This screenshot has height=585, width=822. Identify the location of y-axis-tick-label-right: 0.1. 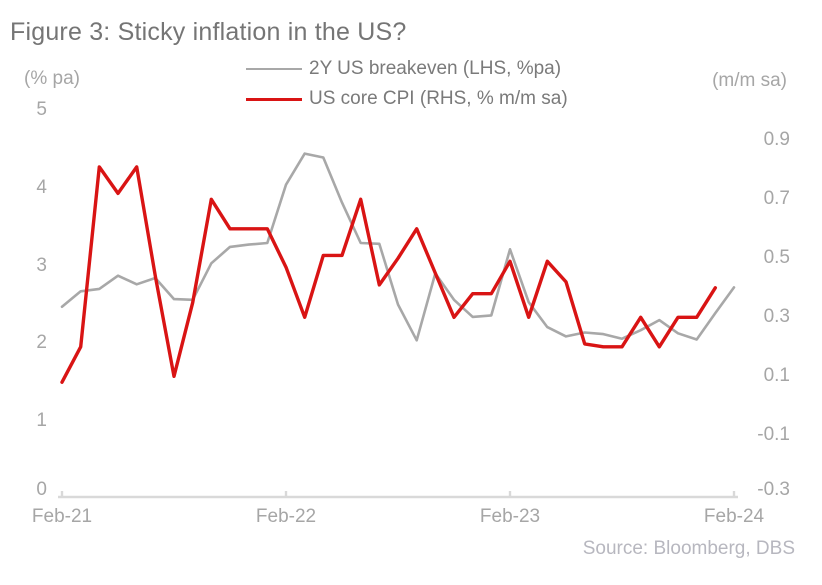
(776, 376).